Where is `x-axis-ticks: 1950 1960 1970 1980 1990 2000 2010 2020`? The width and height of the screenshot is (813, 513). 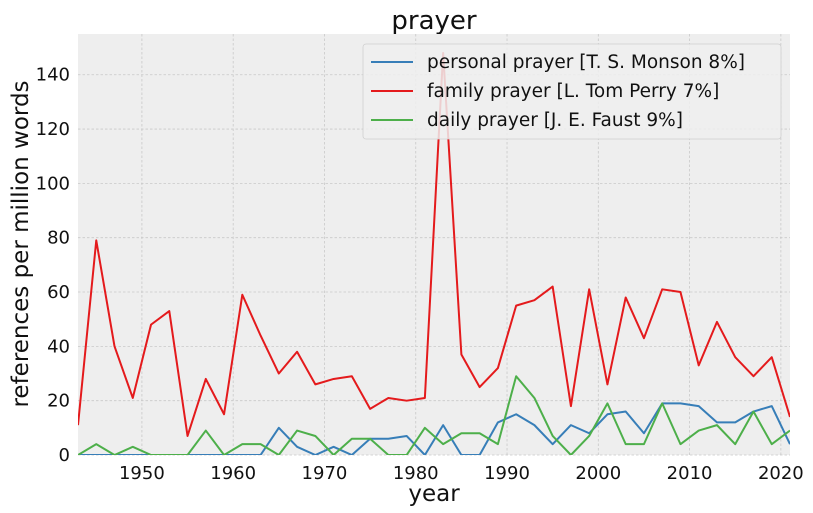 x-axis-ticks: 1950 1960 1970 1980 1990 2000 2010 2020 is located at coordinates (461, 473).